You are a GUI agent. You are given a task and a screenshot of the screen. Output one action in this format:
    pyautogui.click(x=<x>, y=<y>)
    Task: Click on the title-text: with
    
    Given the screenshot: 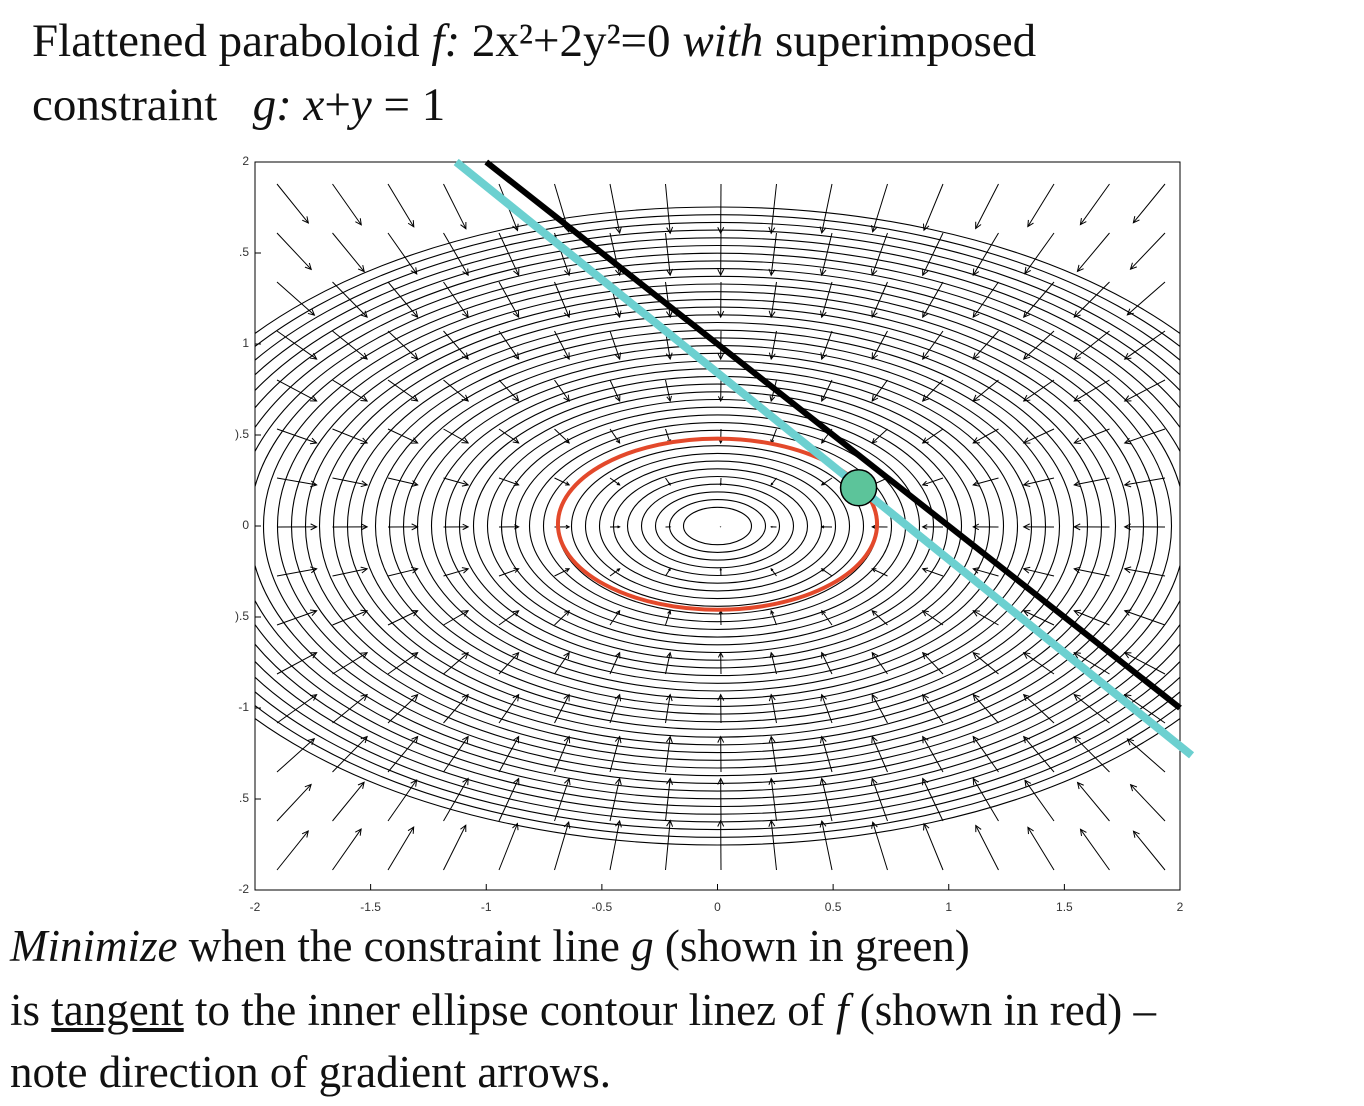 What is the action you would take?
    pyautogui.click(x=723, y=41)
    